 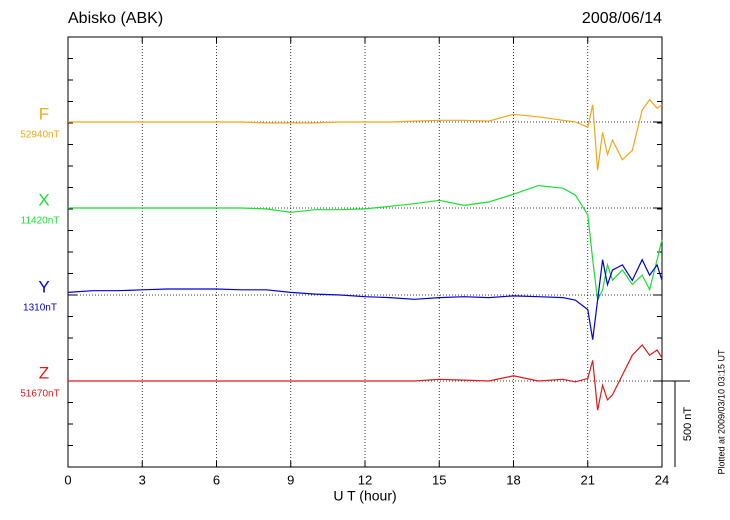 What do you see at coordinates (622, 18) in the screenshot?
I see `chart-date: 2008/06/14` at bounding box center [622, 18].